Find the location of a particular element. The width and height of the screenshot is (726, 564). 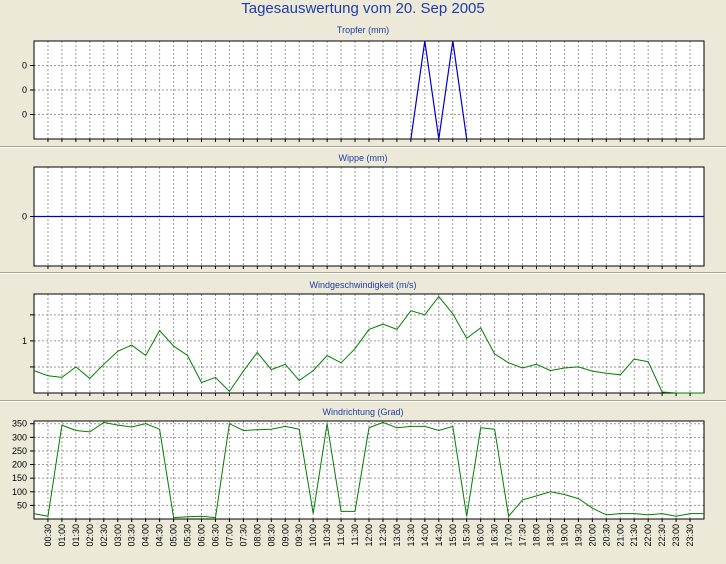

y-tick-label: 200 is located at coordinates (19, 465).